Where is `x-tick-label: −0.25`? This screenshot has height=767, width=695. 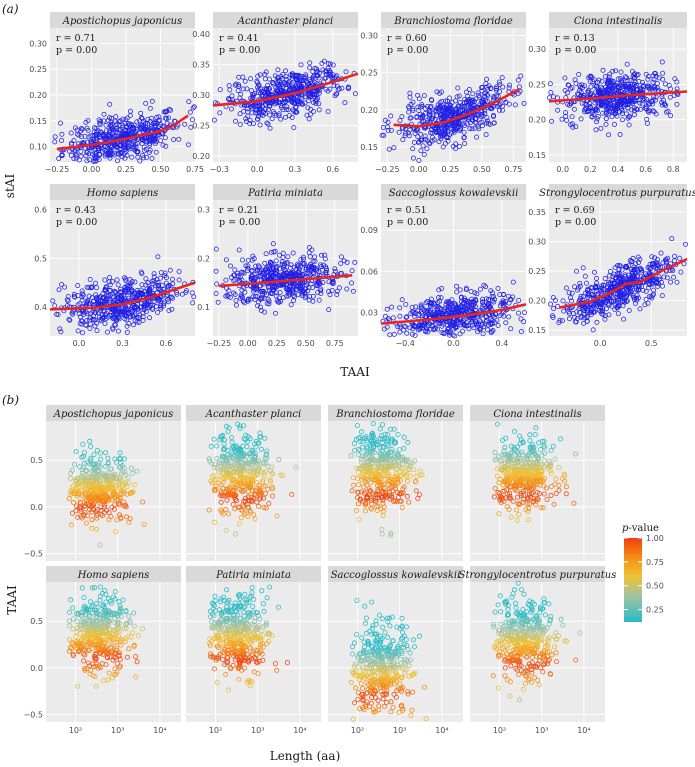 x-tick-label: −0.25 is located at coordinates (57, 169).